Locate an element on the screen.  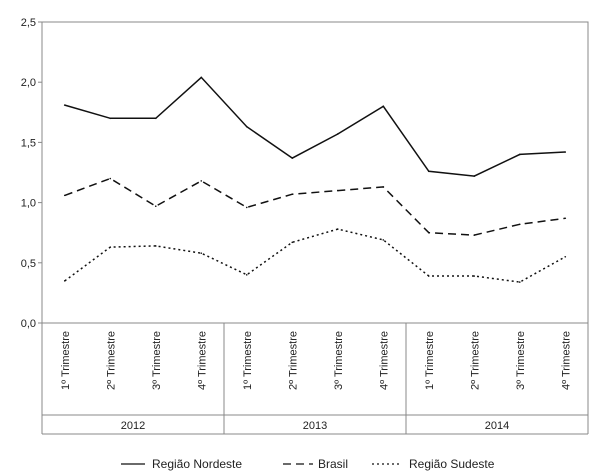
y-tick-label: 2,5 is located at coordinates (28, 23).